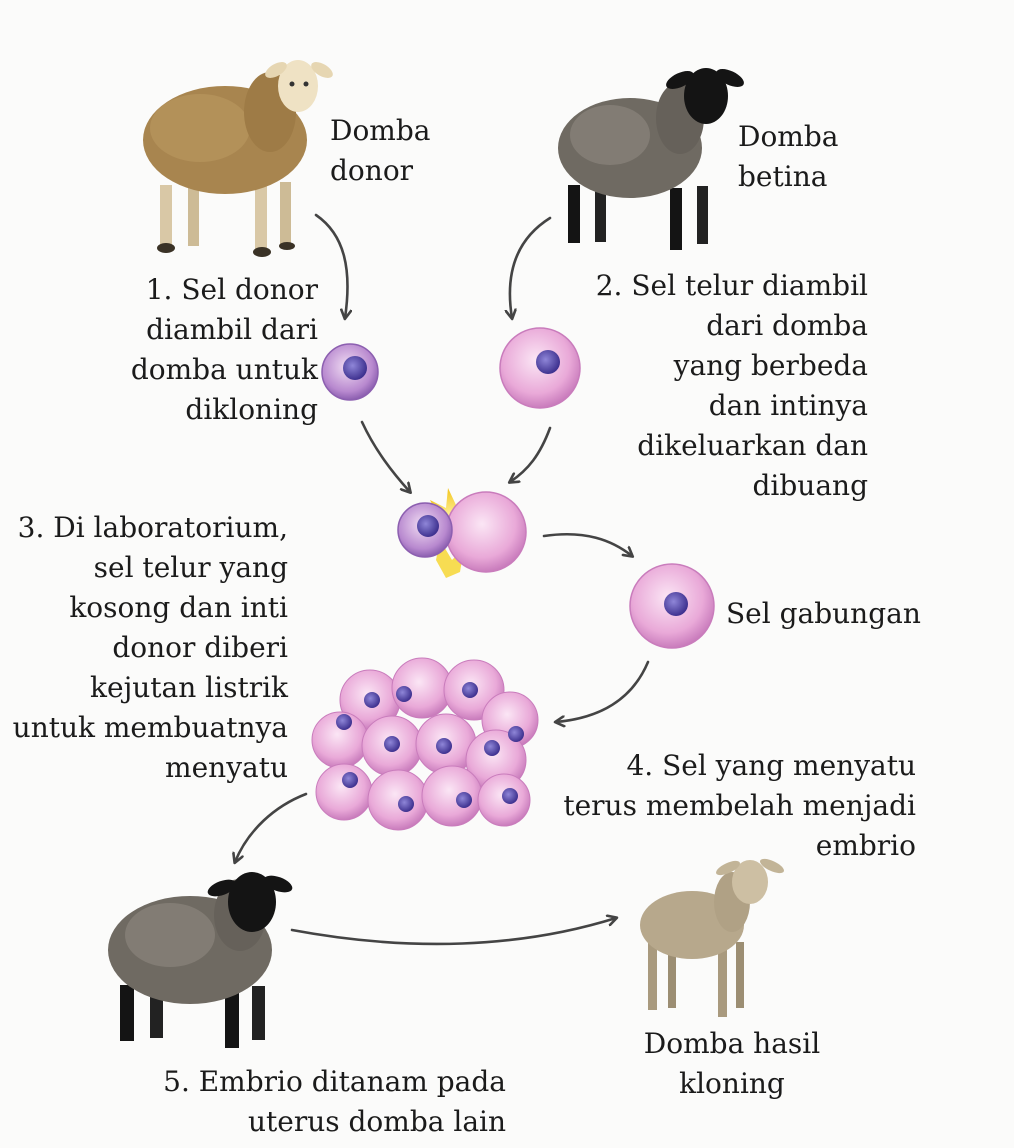 The image size is (1014, 1148). I want to click on female-sheep-illustration, so click(651, 159).